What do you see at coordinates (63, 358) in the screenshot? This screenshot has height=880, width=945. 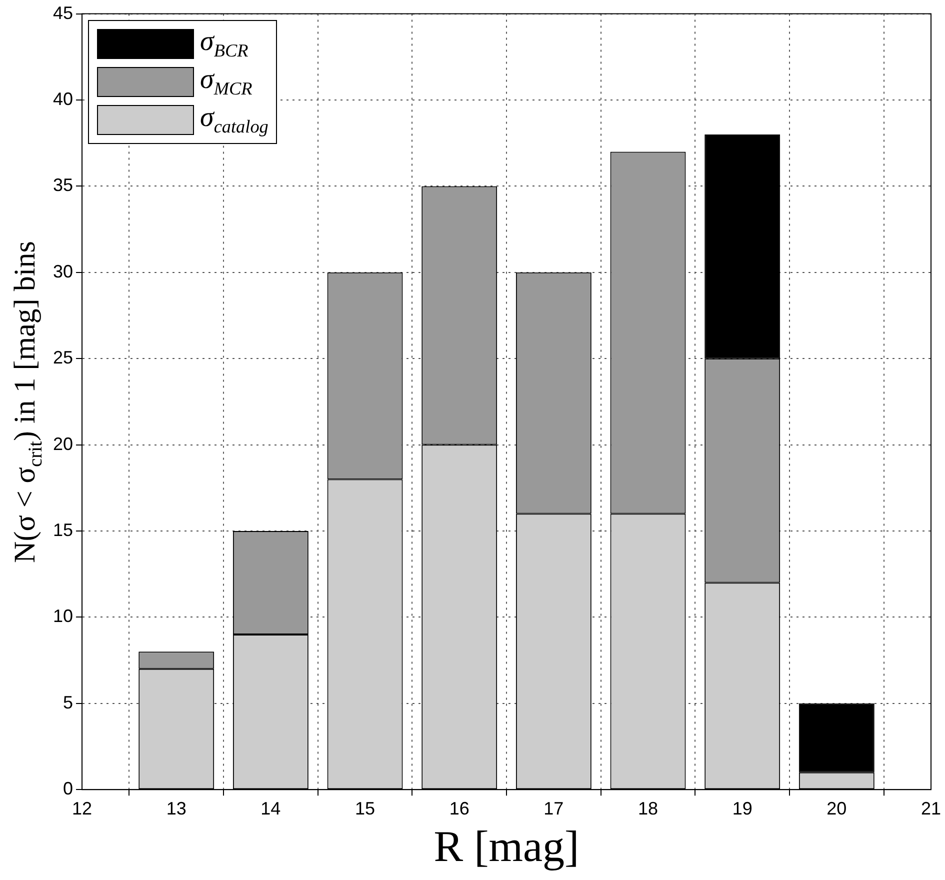 I see `y-tick-label: 25` at bounding box center [63, 358].